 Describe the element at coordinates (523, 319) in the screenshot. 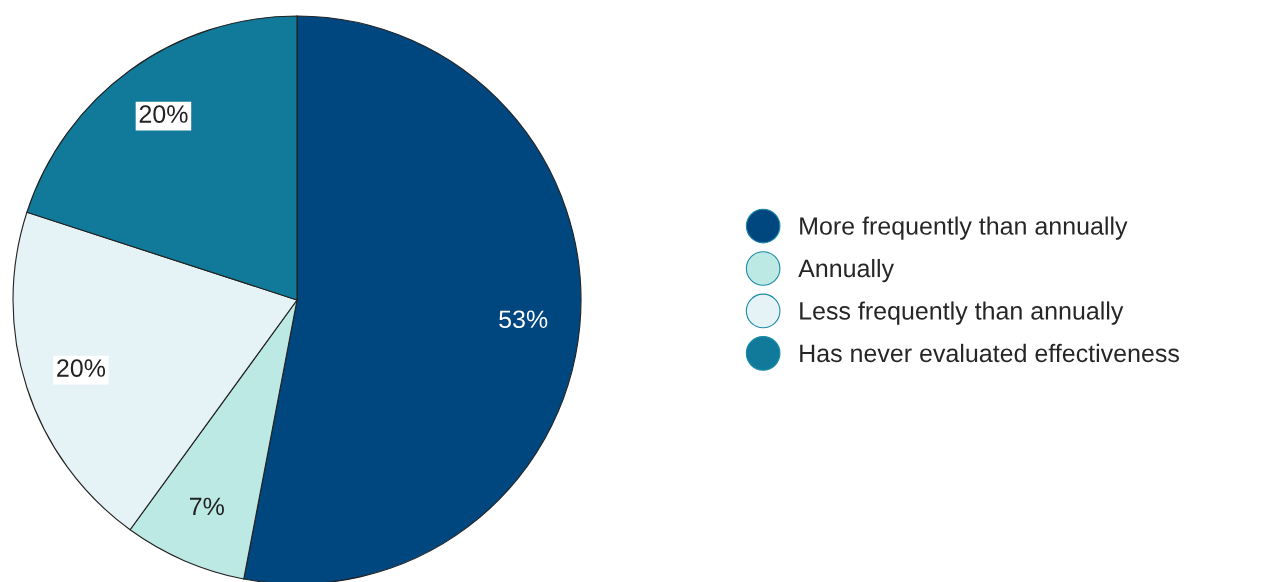

I see `data-label: 53%` at that location.